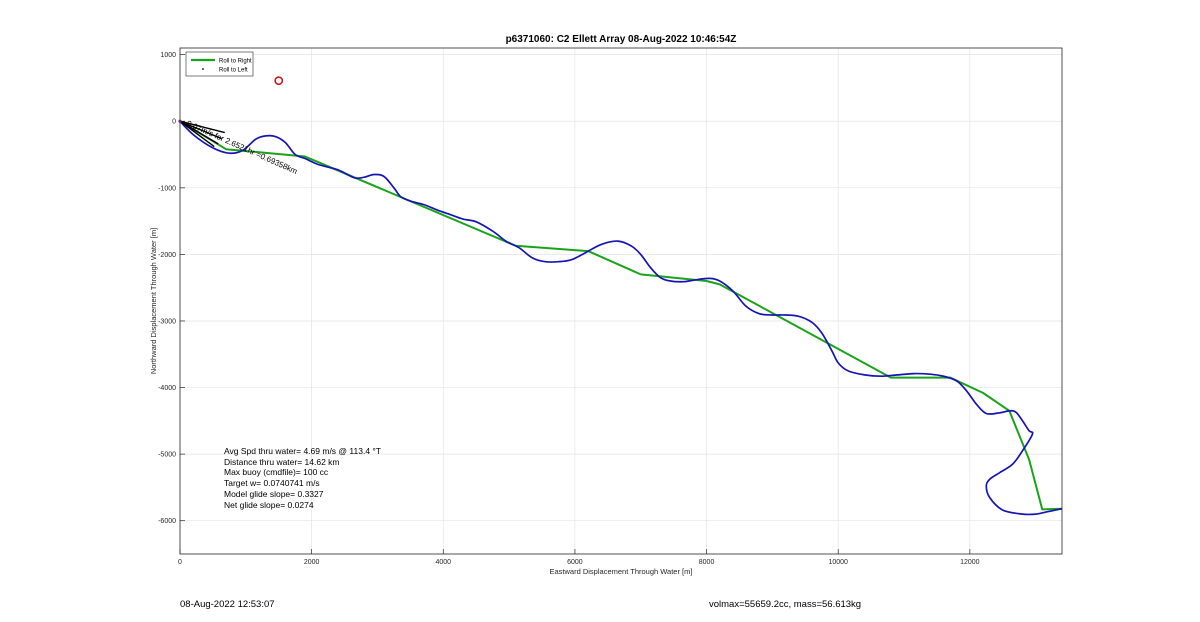 The height and width of the screenshot is (622, 1200). Describe the element at coordinates (269, 504) in the screenshot. I see `stat-net-glide-slope: Net glide slope= 0.0274` at that location.